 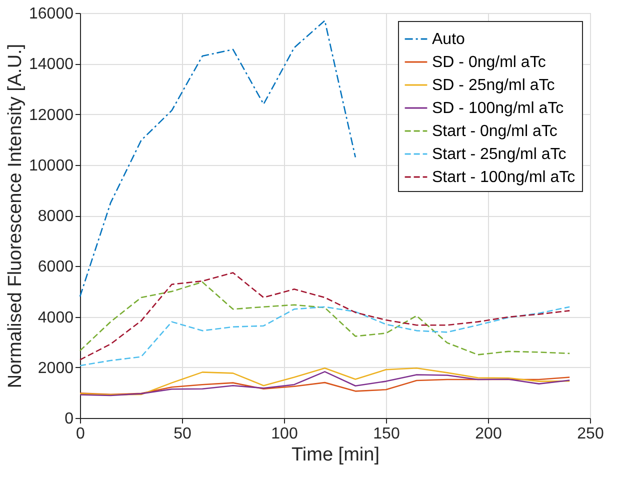 What do you see at coordinates (56, 216) in the screenshot?
I see `y-tick-label: 8000` at bounding box center [56, 216].